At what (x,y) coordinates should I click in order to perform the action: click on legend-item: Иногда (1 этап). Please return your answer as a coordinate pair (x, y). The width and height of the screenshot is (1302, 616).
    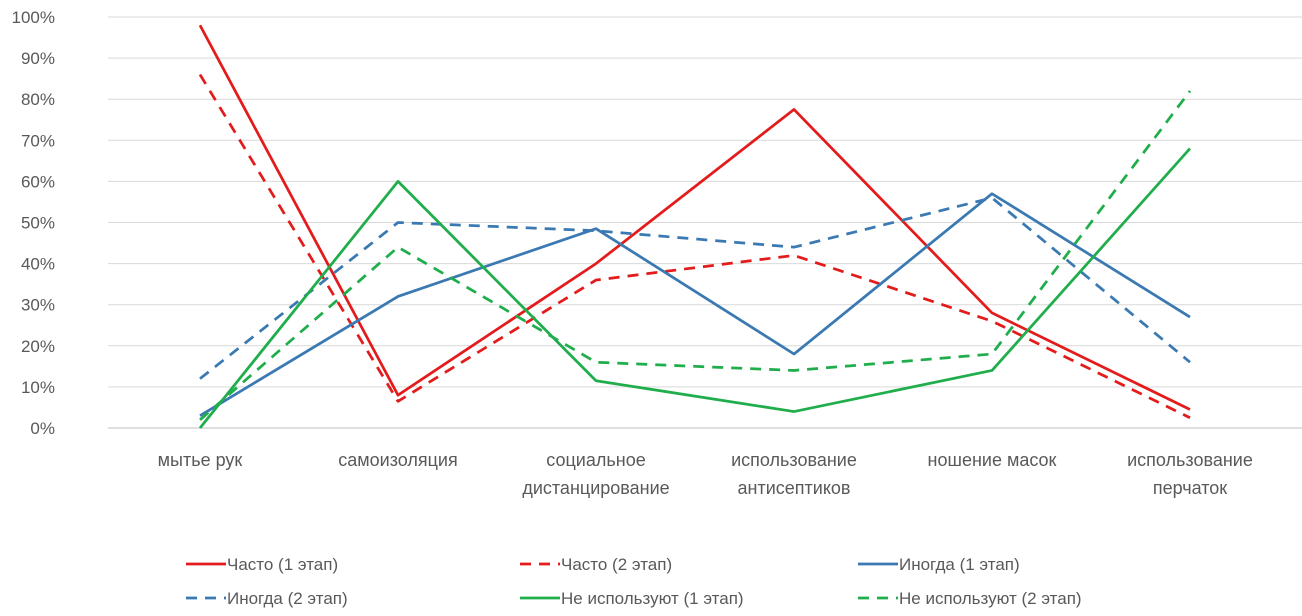
    Looking at the image, I should click on (939, 564).